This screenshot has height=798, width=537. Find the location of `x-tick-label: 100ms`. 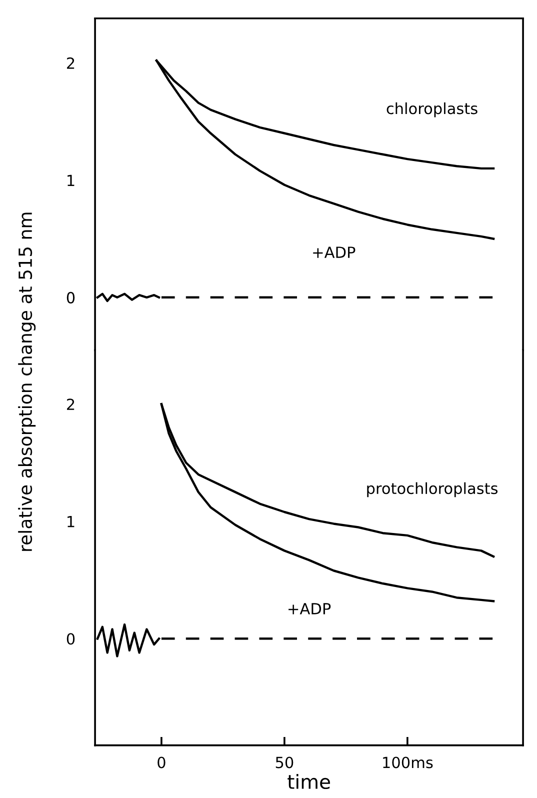

x-tick-label: 100ms is located at coordinates (408, 762).